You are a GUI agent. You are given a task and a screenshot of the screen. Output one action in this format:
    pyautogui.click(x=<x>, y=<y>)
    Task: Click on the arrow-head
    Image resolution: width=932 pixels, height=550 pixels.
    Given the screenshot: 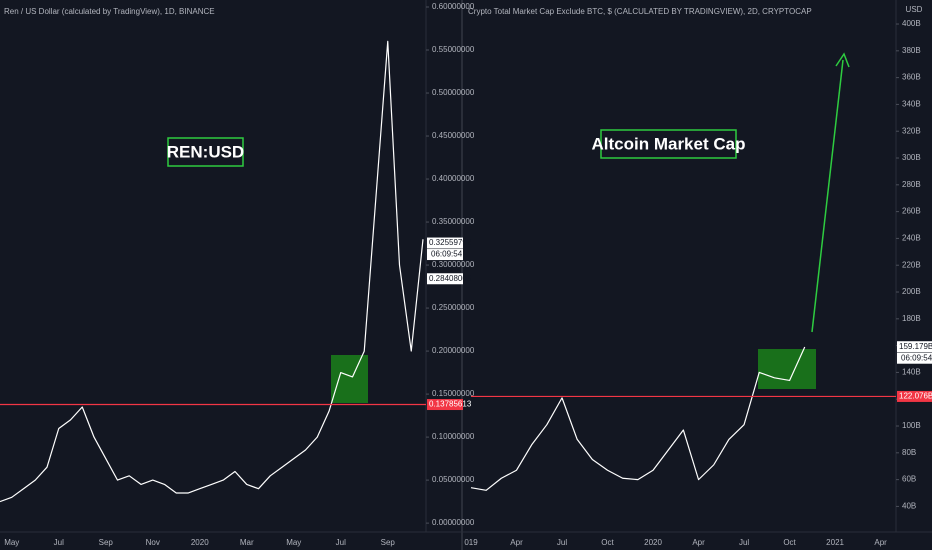 What is the action you would take?
    pyautogui.click(x=842, y=60)
    